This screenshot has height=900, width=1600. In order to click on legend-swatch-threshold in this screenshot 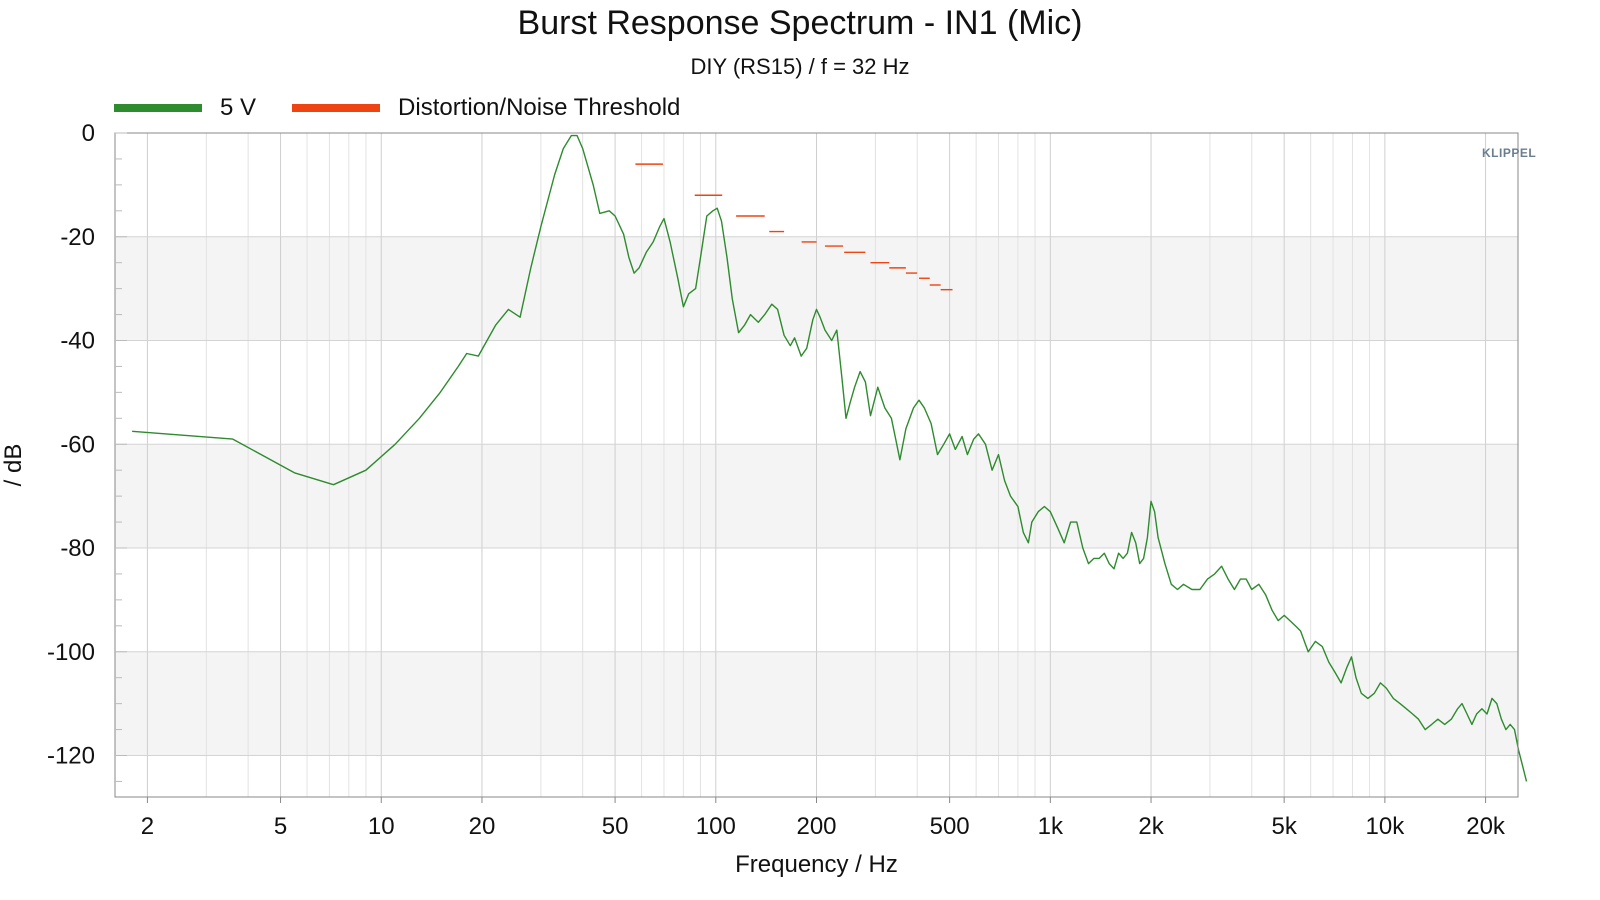, I will do `click(336, 108)`.